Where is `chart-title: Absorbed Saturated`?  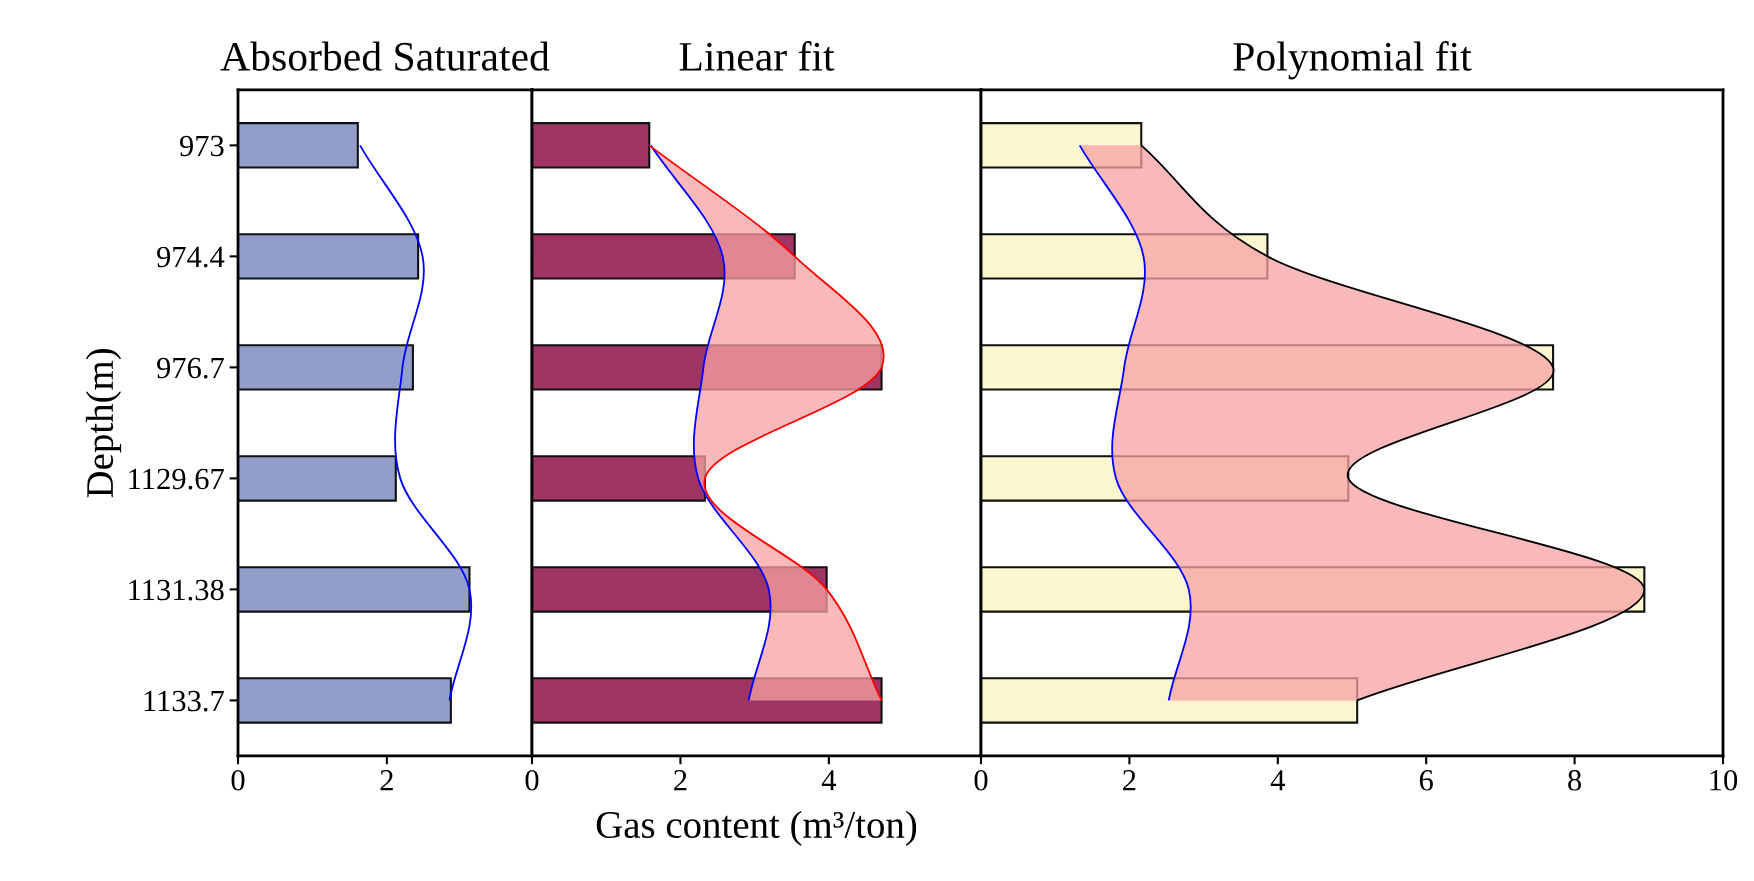
chart-title: Absorbed Saturated is located at coordinates (385, 56).